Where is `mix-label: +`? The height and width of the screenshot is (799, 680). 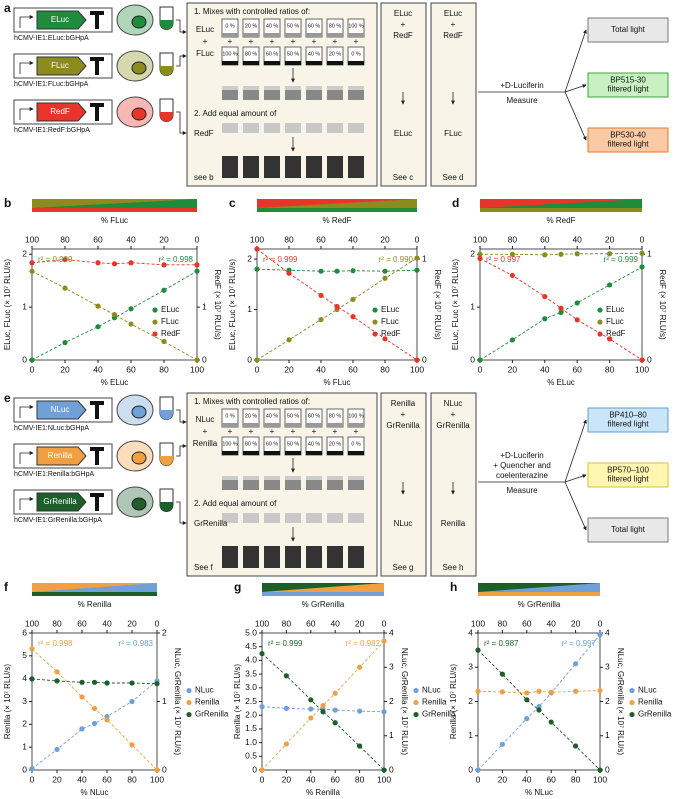 mix-label: + is located at coordinates (205, 41).